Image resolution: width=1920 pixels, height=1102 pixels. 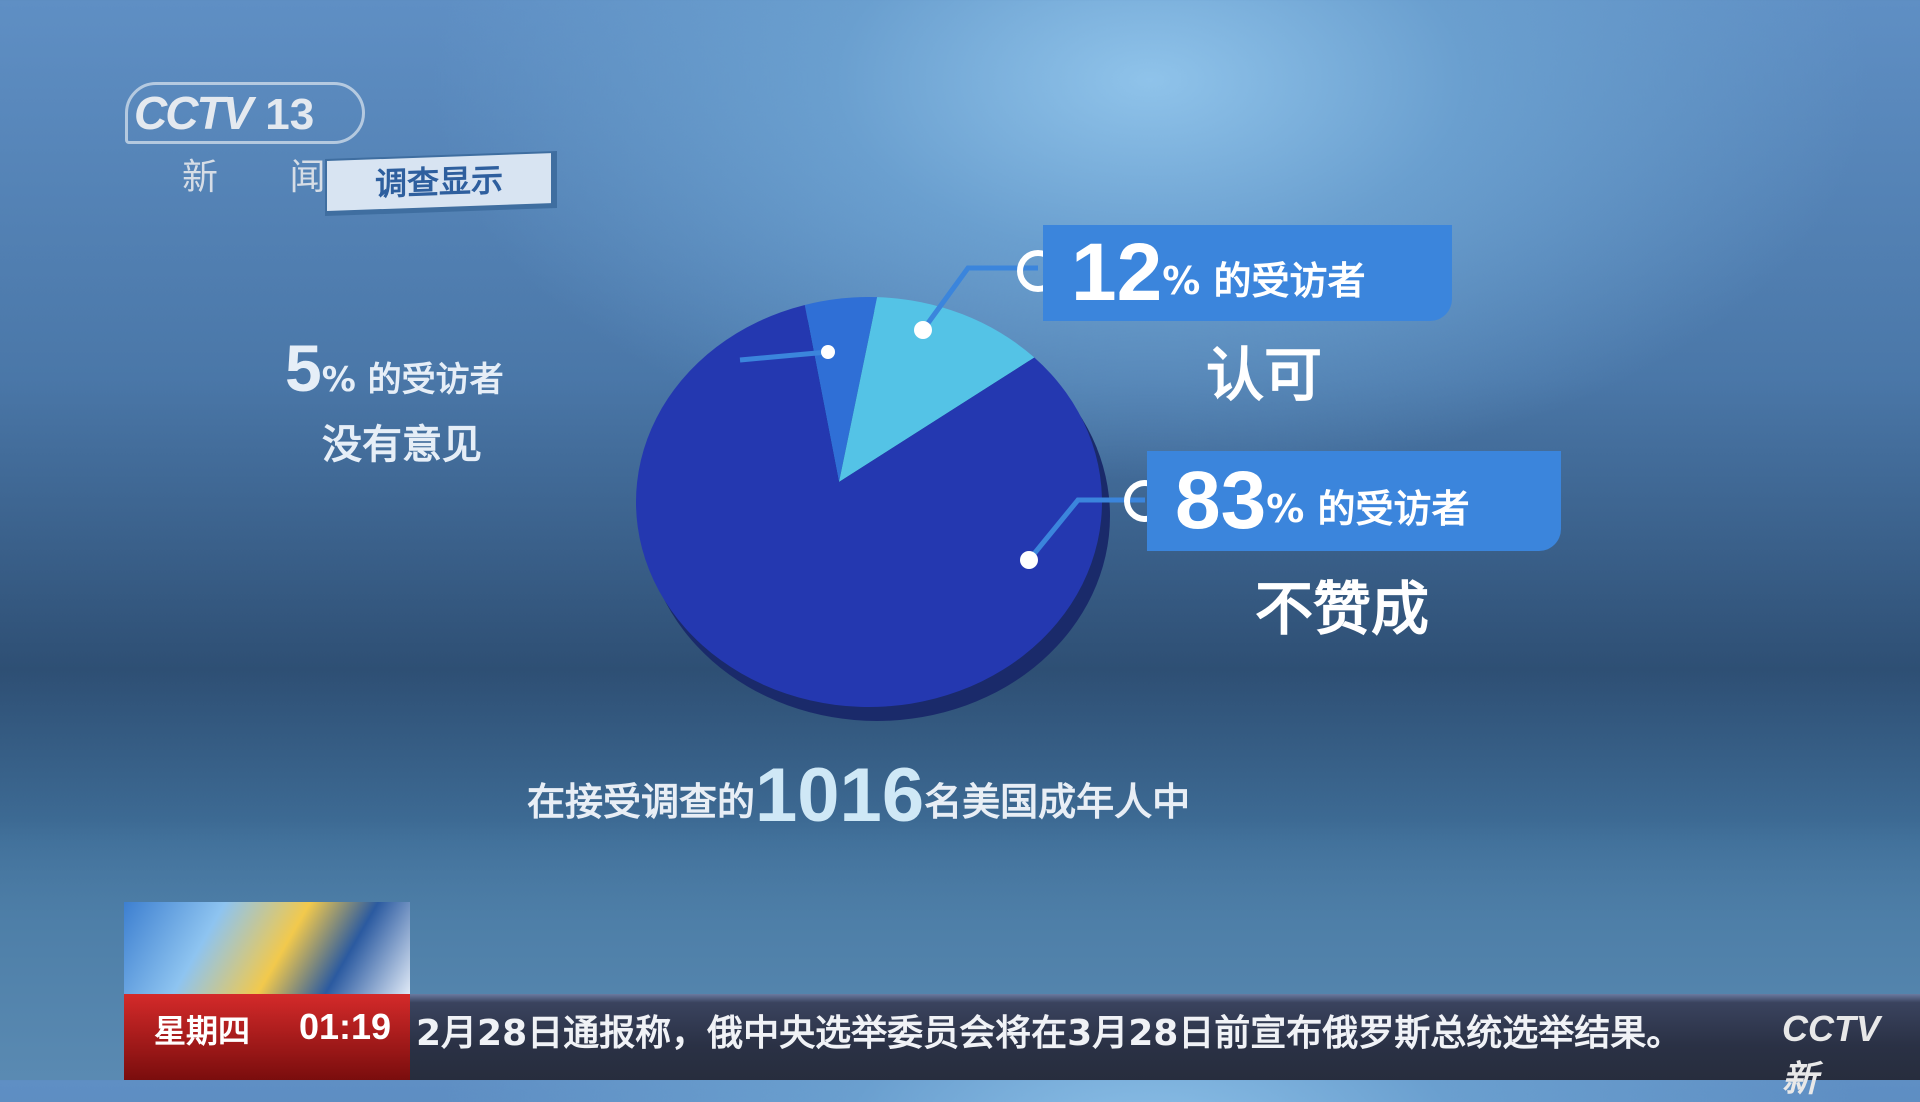 What do you see at coordinates (859, 795) in the screenshot?
I see `survey-caption: 在接受调查的1016名美国成年人中` at bounding box center [859, 795].